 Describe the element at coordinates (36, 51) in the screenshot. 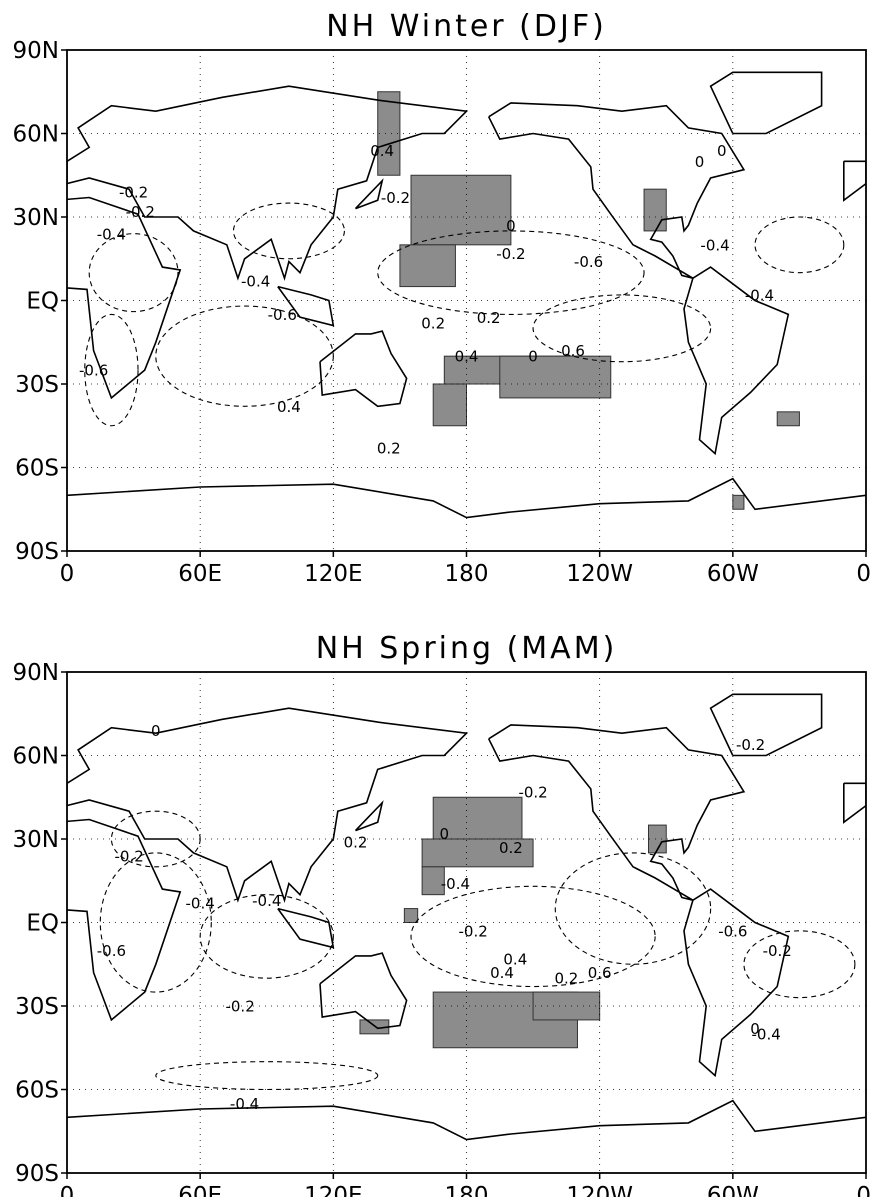

I see `y-tick-label: 90N` at that location.